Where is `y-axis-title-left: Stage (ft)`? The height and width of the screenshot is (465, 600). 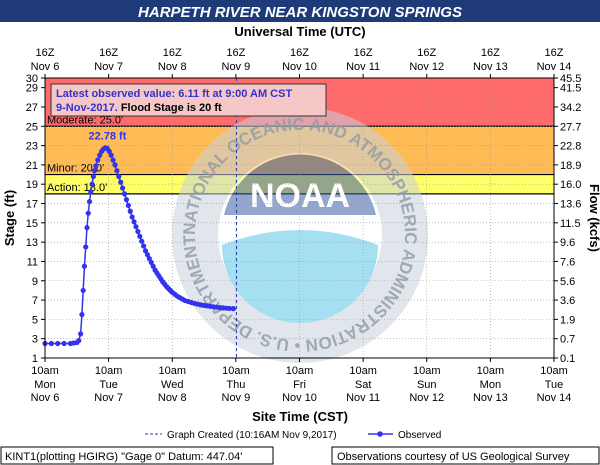 y-axis-title-left: Stage (ft) is located at coordinates (9, 218).